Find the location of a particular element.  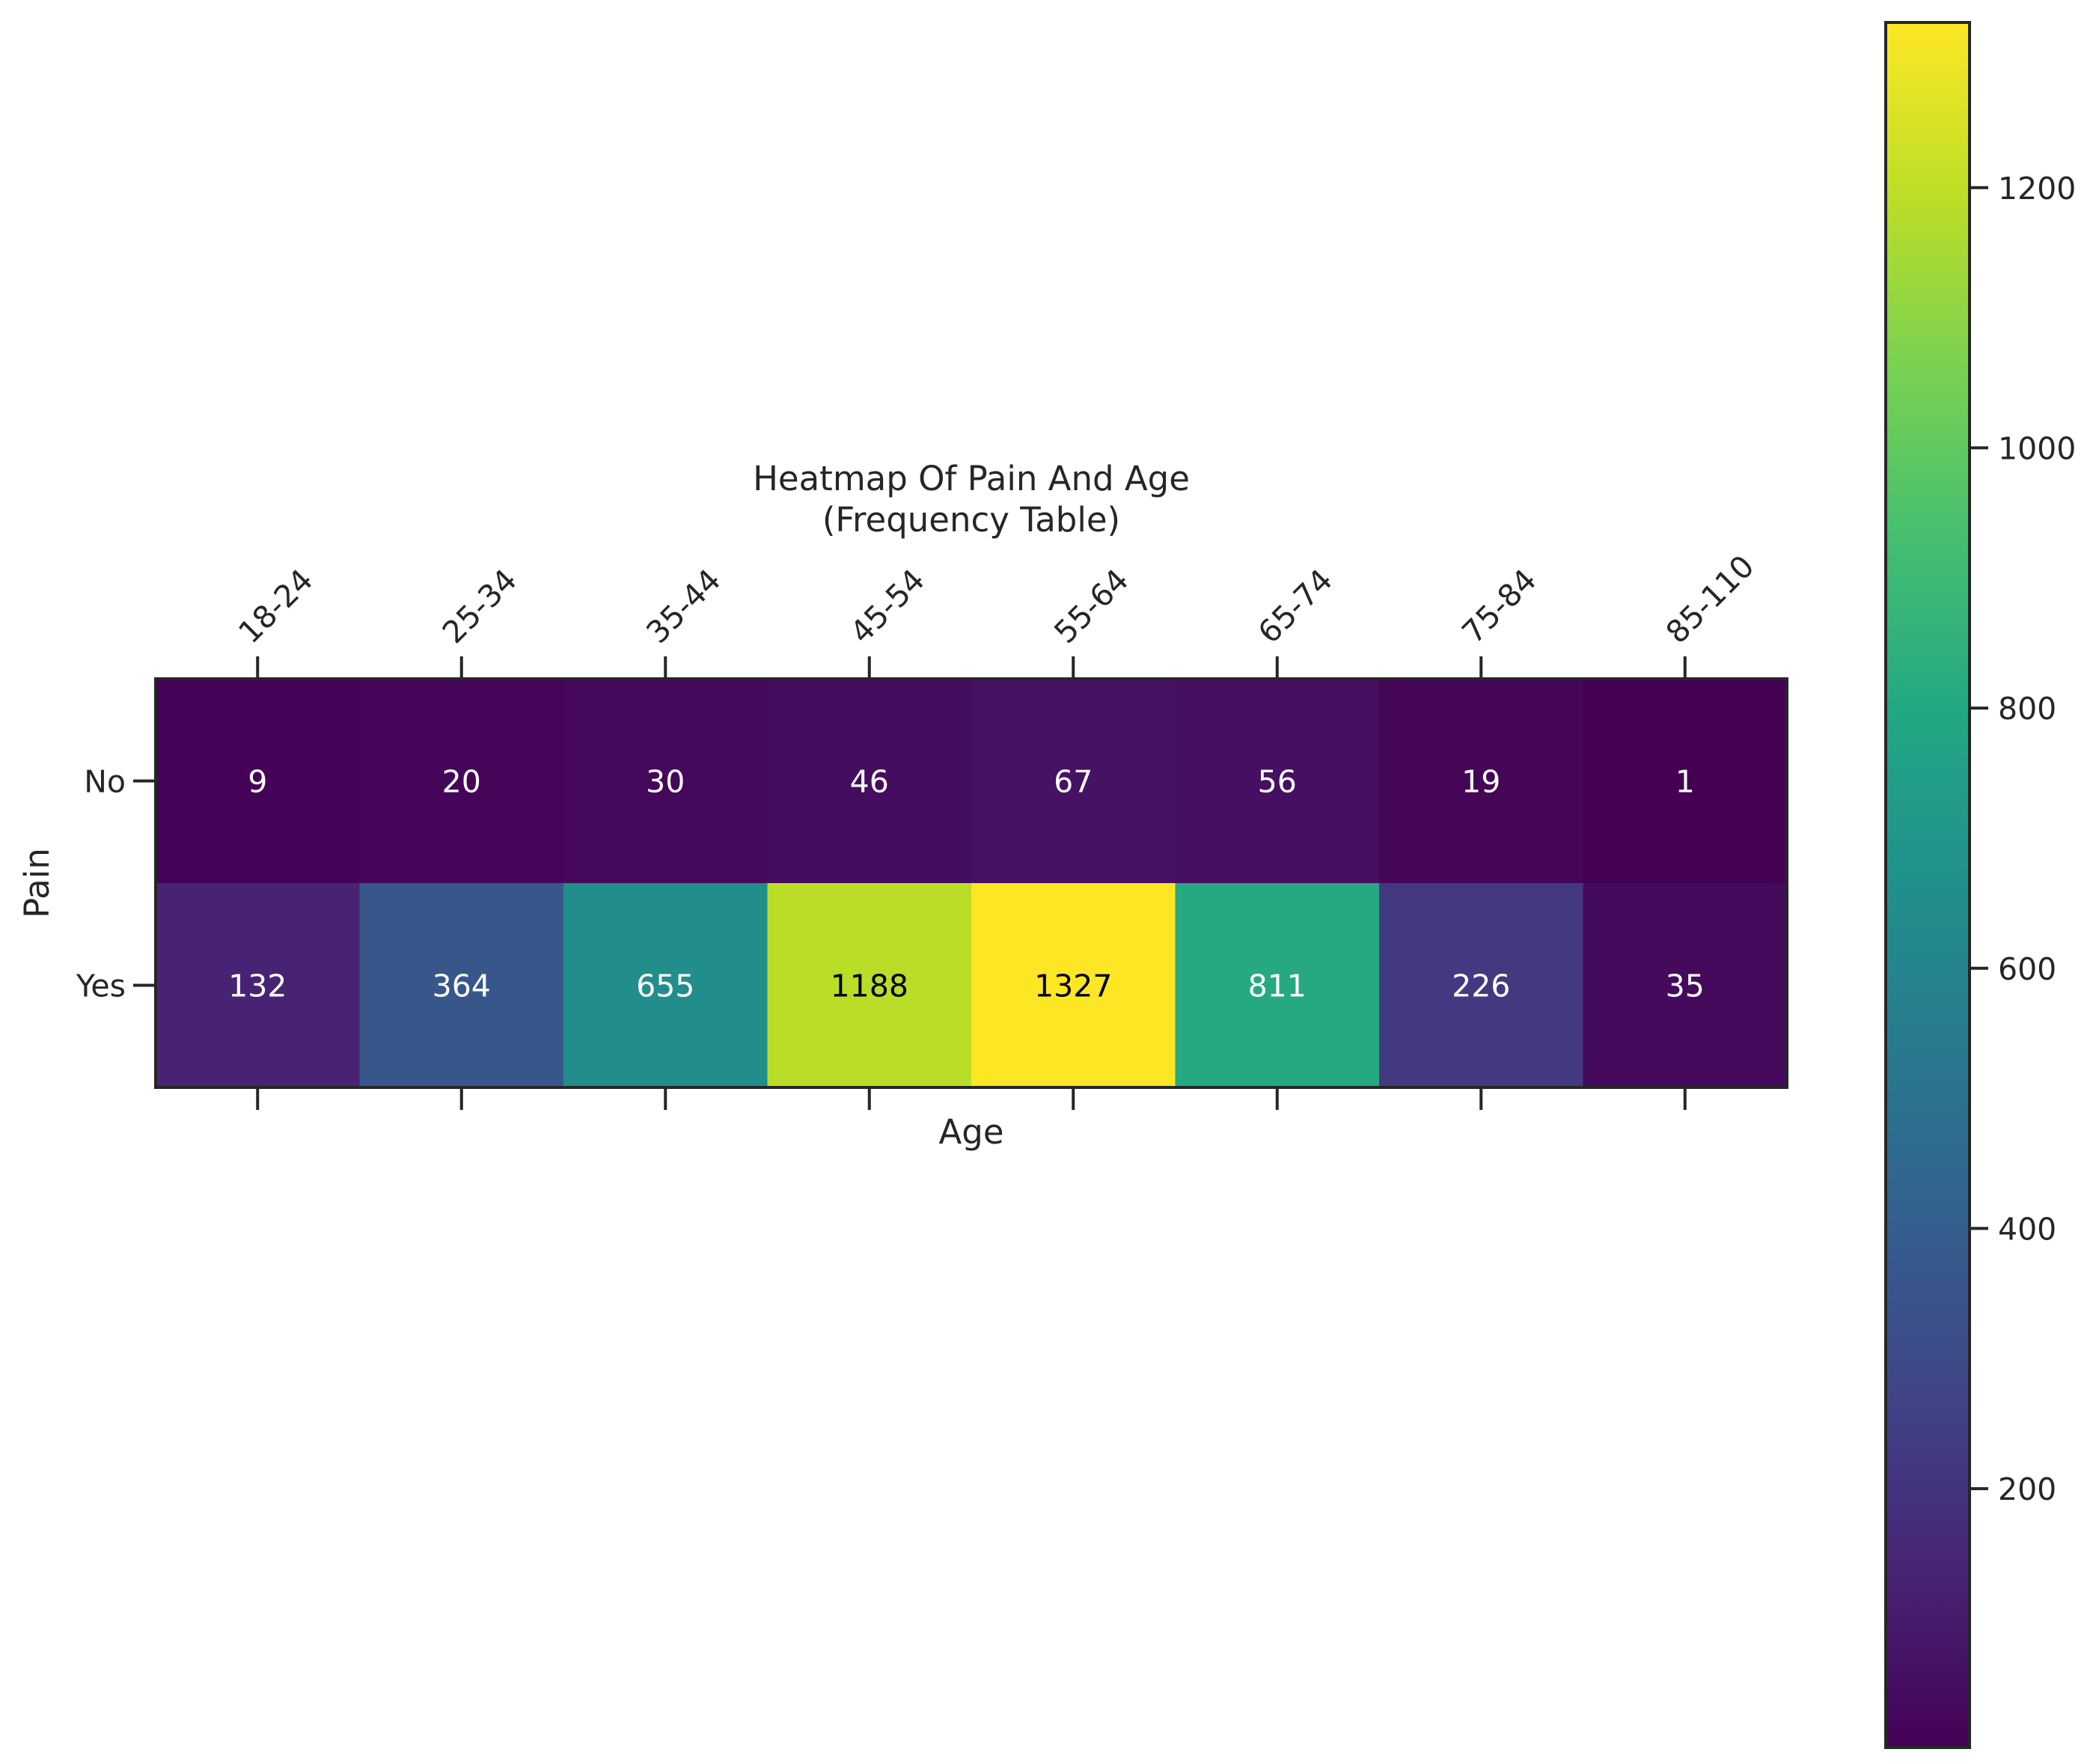

cell-value-label: 19 is located at coordinates (1480, 782).